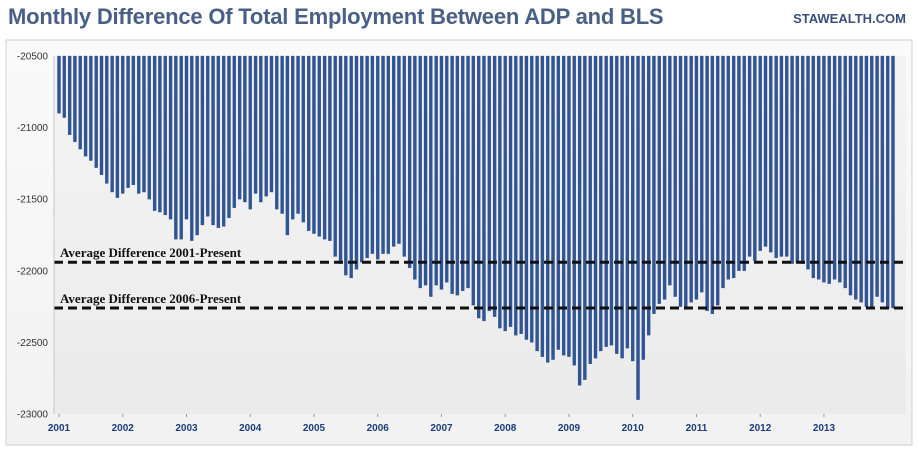  I want to click on y-tick-label: -22500, so click(33, 343).